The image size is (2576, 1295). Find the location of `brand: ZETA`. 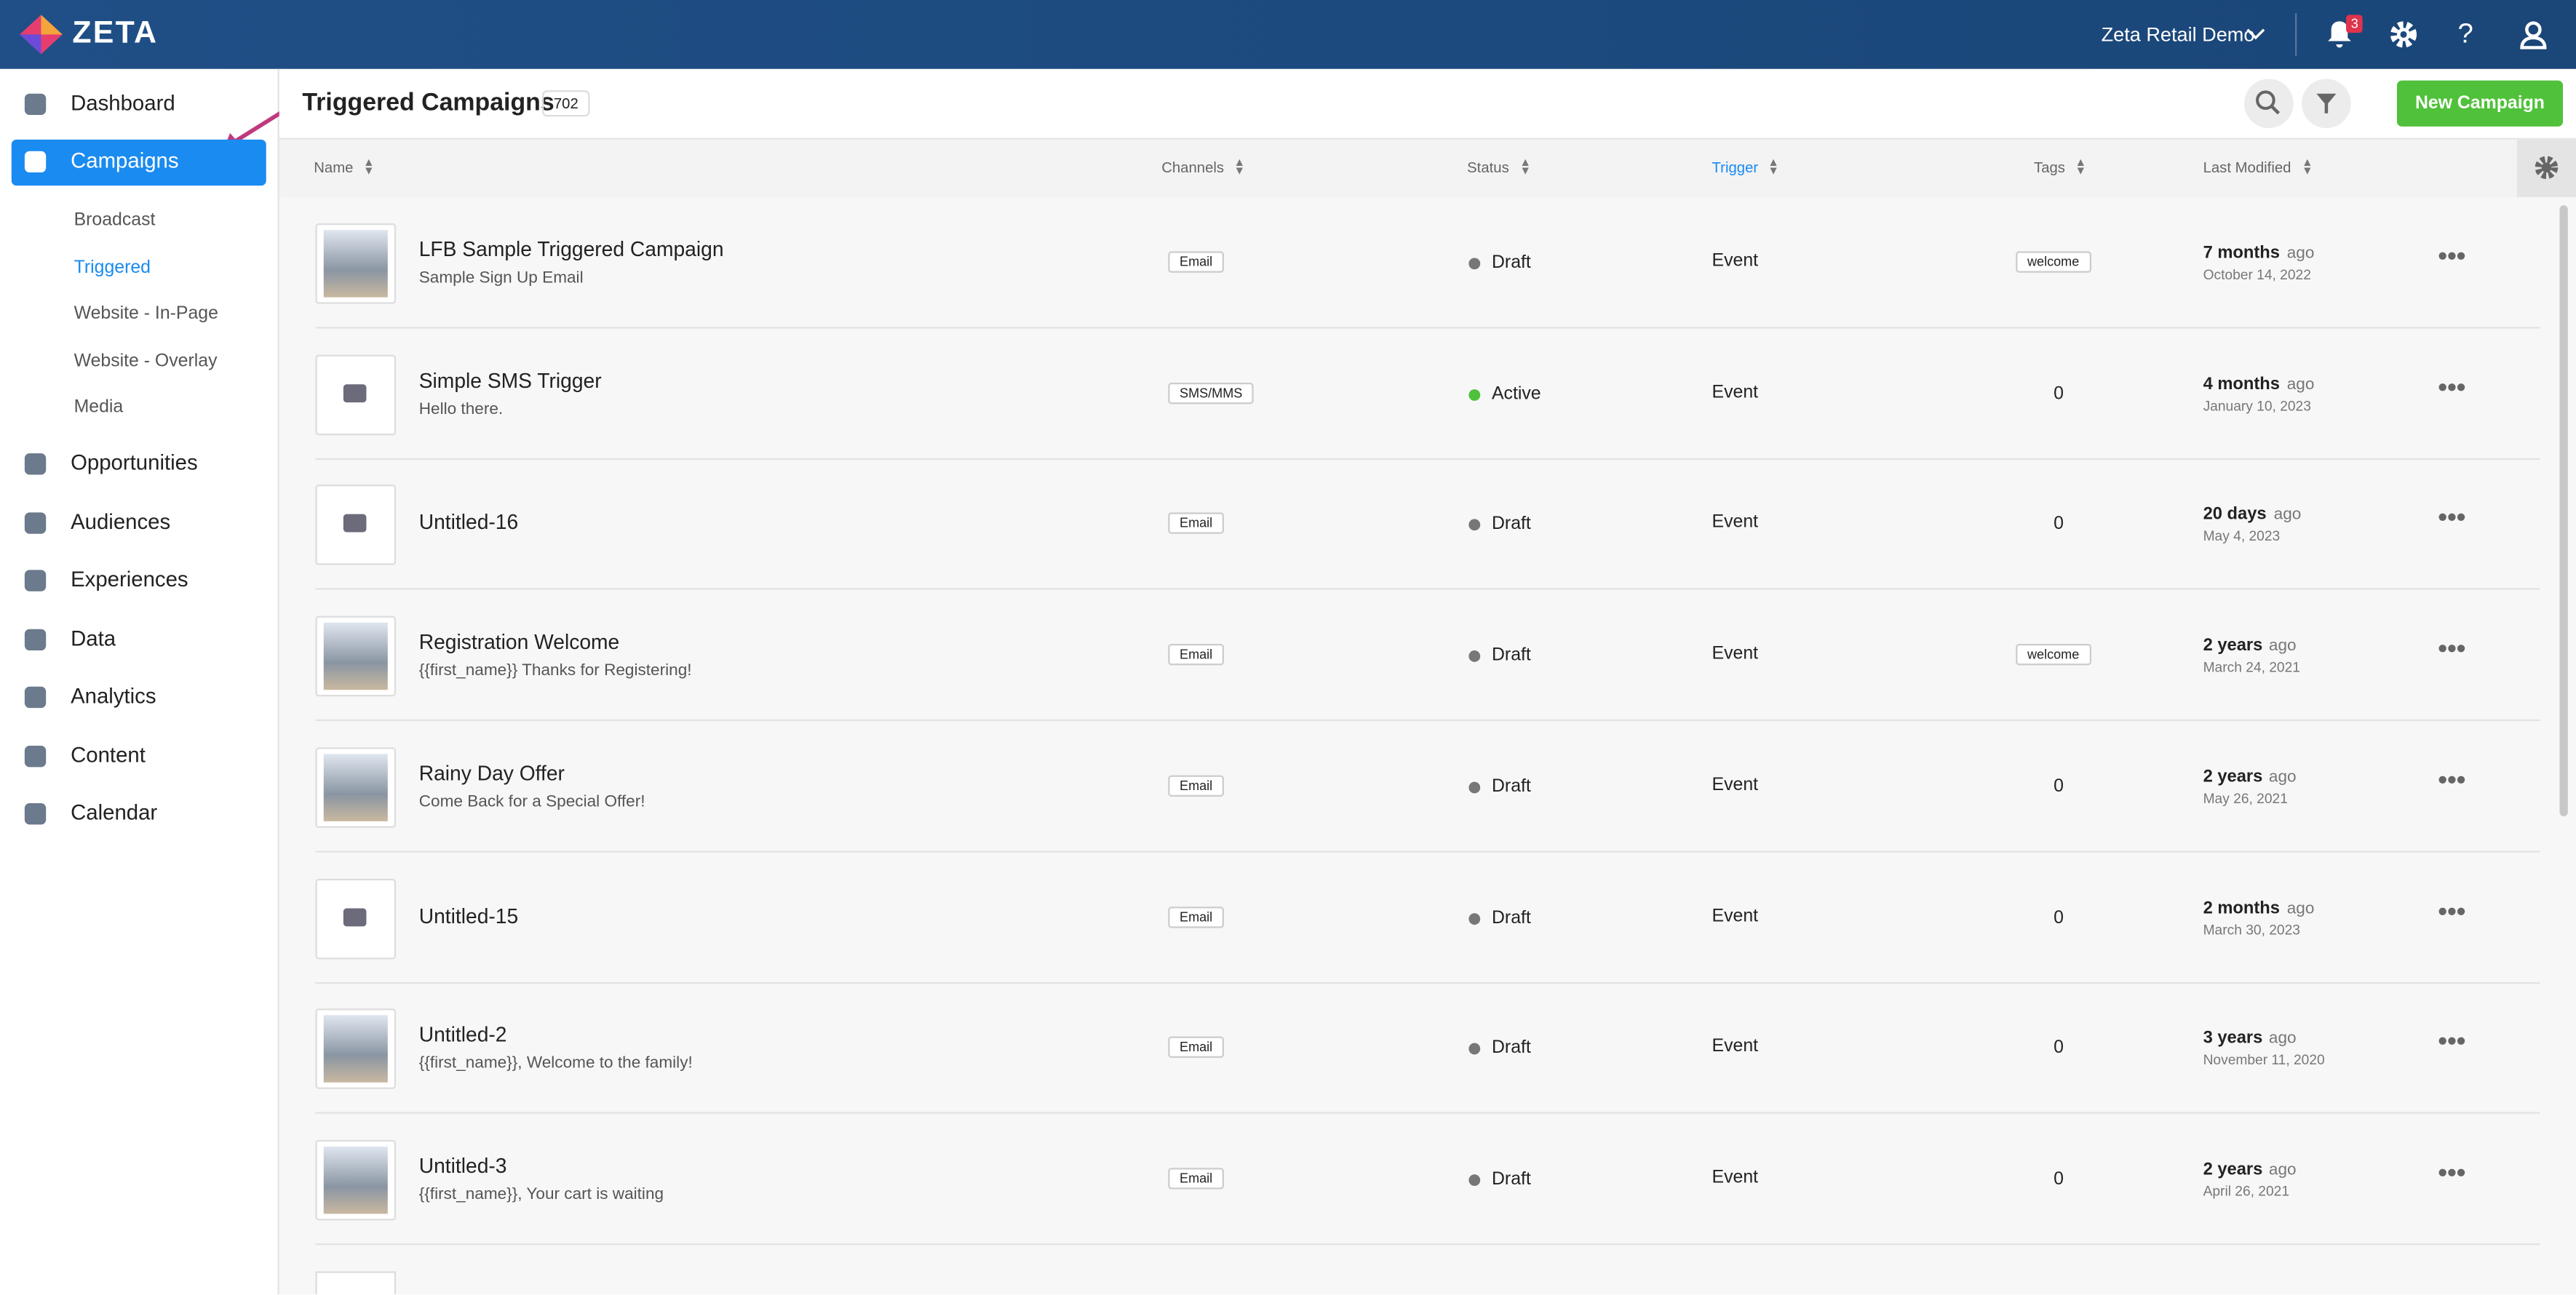

brand: ZETA is located at coordinates (115, 33).